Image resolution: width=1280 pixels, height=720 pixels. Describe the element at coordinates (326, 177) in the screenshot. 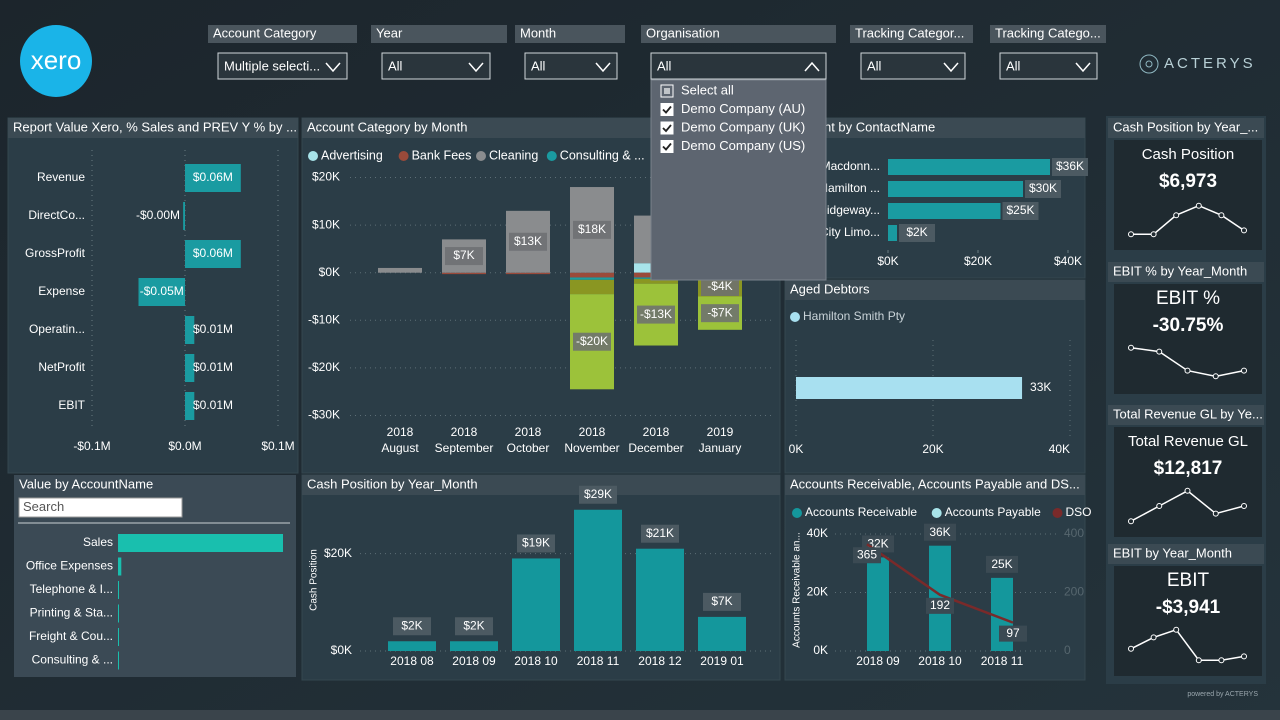

I see `y-tick-label: $20K` at that location.